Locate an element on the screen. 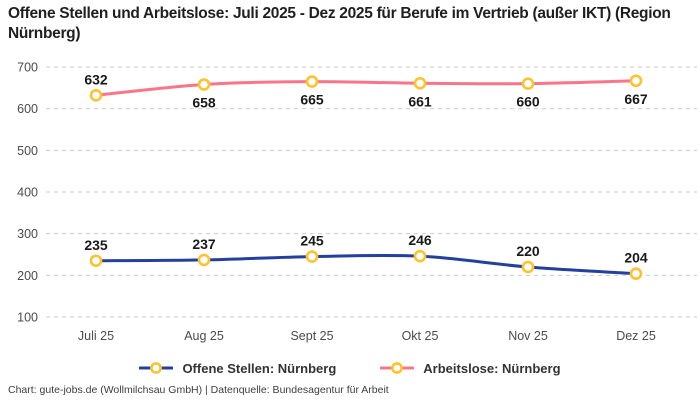 This screenshot has width=700, height=400. data-point-label: 661 is located at coordinates (420, 101).